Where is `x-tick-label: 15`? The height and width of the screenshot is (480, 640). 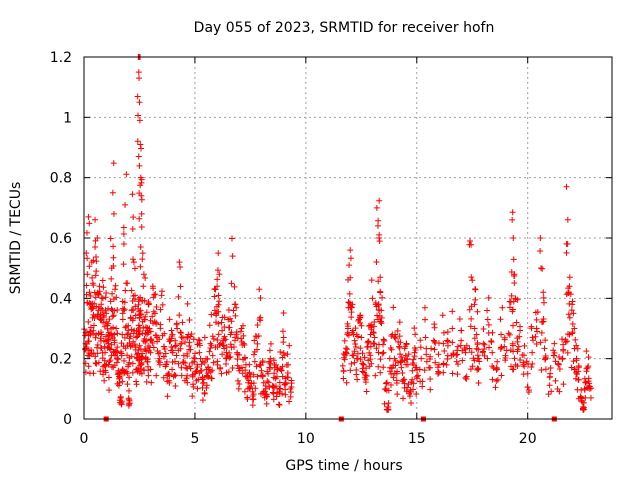 x-tick-label: 15 is located at coordinates (417, 439).